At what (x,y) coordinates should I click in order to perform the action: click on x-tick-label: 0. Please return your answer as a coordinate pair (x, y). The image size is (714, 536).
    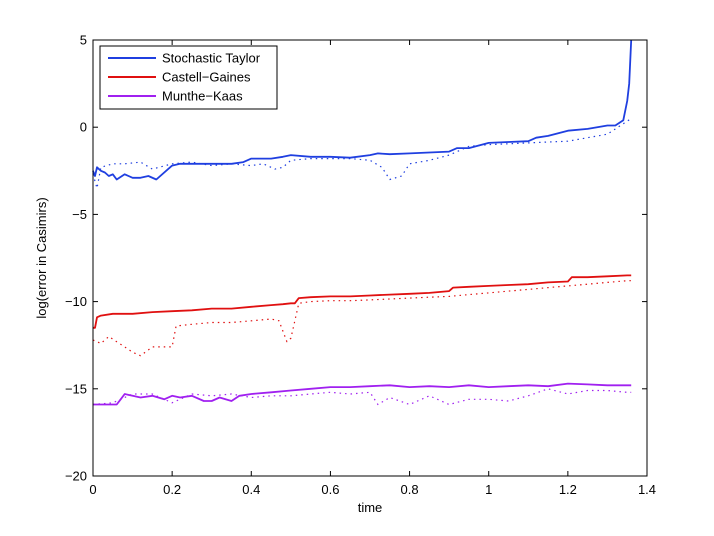
    Looking at the image, I should click on (92, 489).